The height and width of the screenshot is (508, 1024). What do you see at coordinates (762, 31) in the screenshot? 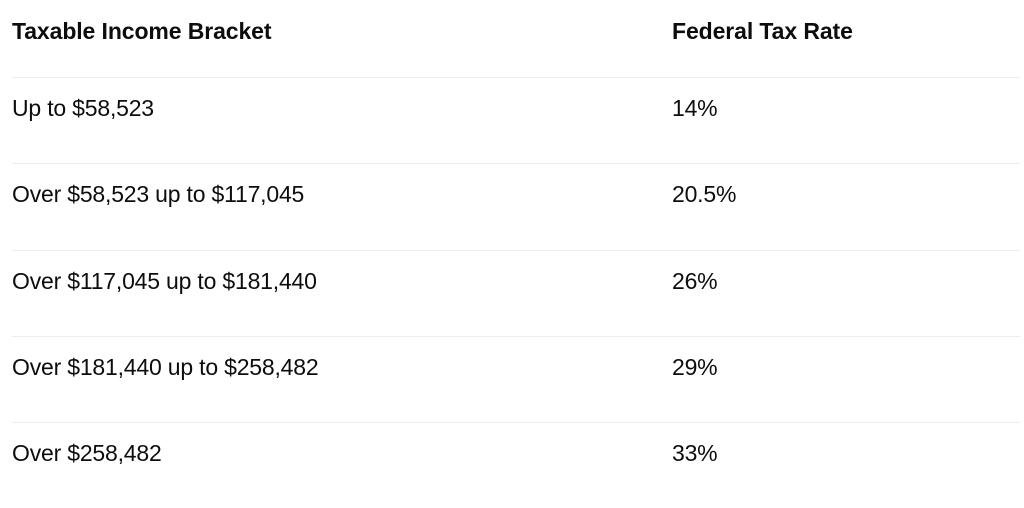
I see `column-header-federal-tax-rate: Federal Tax Rate` at bounding box center [762, 31].